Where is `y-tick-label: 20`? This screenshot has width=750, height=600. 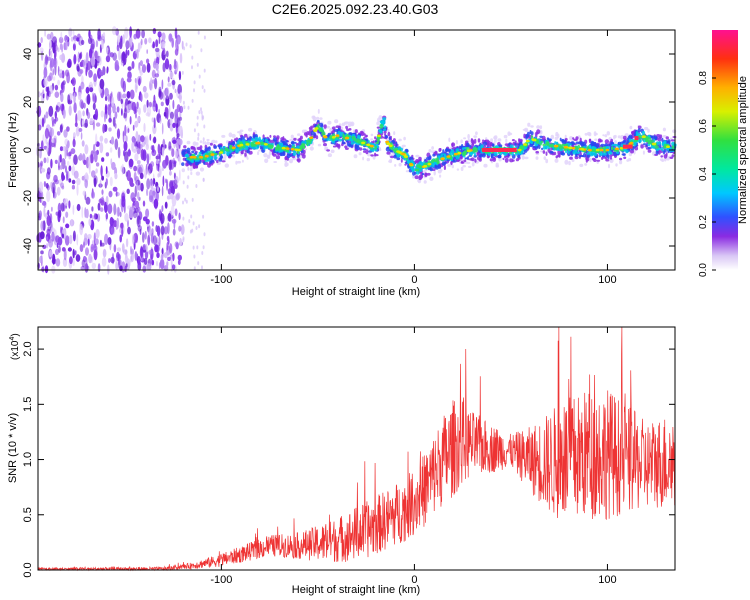
y-tick-label: 20 is located at coordinates (28, 102).